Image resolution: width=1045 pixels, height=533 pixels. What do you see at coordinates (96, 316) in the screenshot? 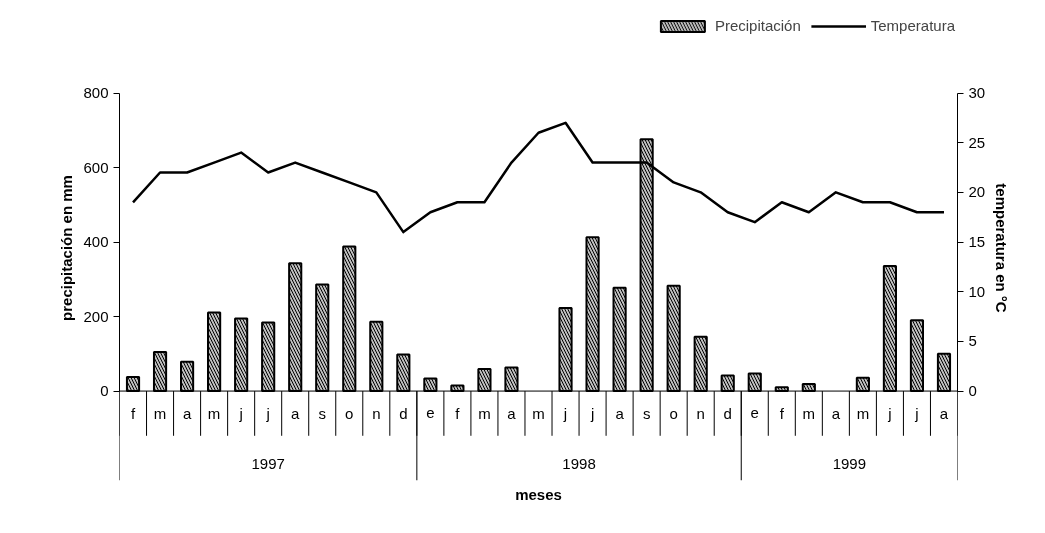
I see `y-tick-label: 200` at bounding box center [96, 316].